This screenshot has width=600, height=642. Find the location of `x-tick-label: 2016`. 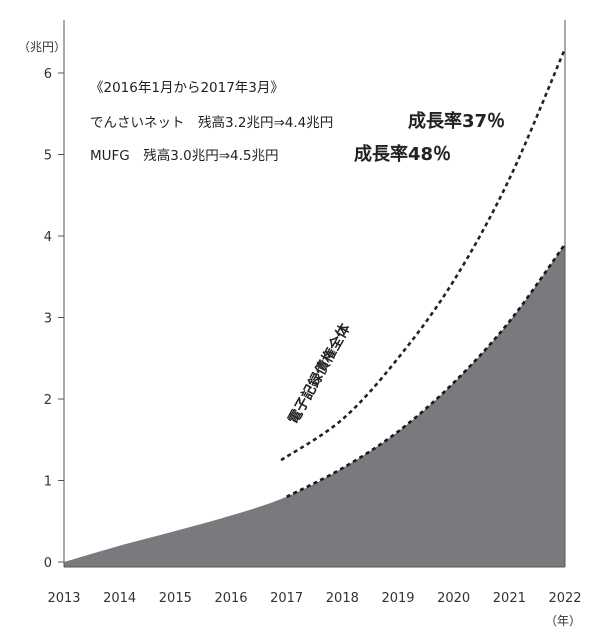

x-tick-label: 2016 is located at coordinates (230, 598).